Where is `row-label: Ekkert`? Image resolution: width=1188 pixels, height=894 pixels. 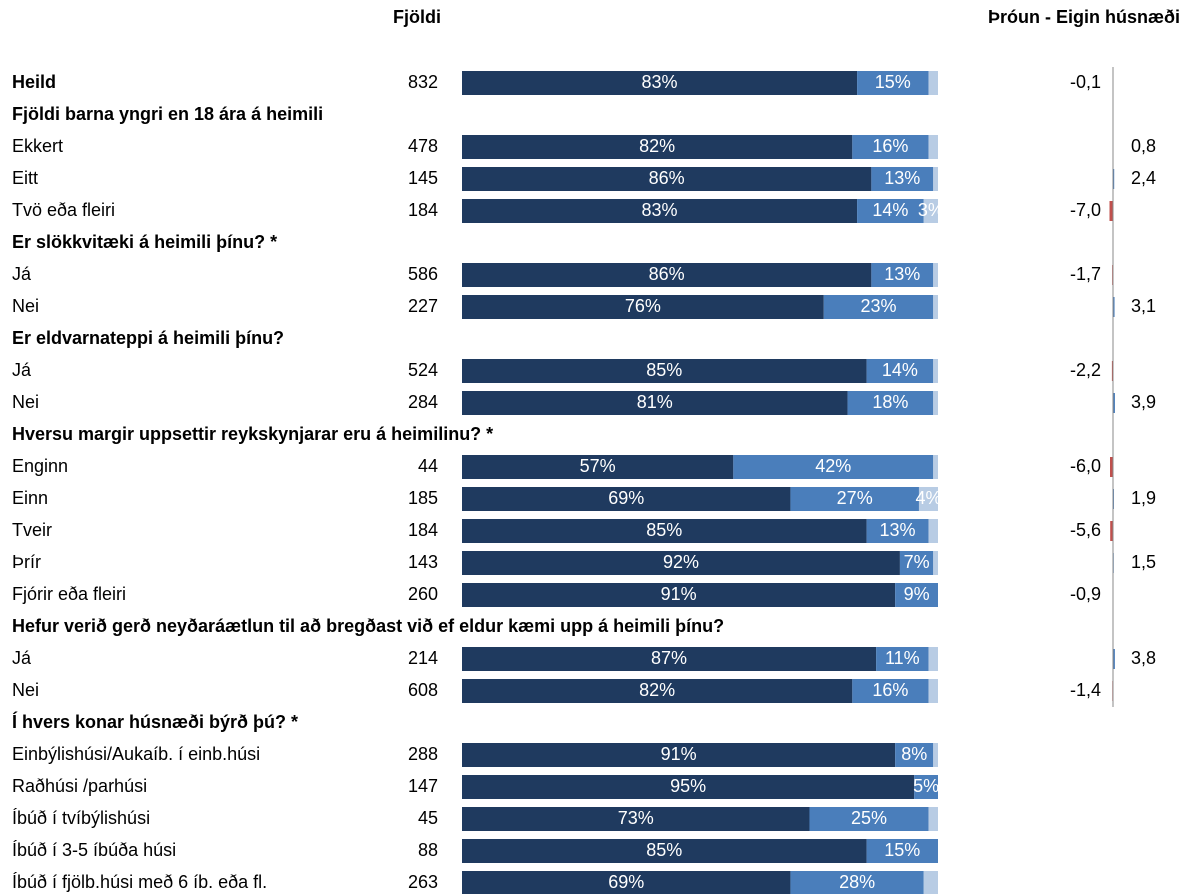
row-label: Ekkert is located at coordinates (37, 146).